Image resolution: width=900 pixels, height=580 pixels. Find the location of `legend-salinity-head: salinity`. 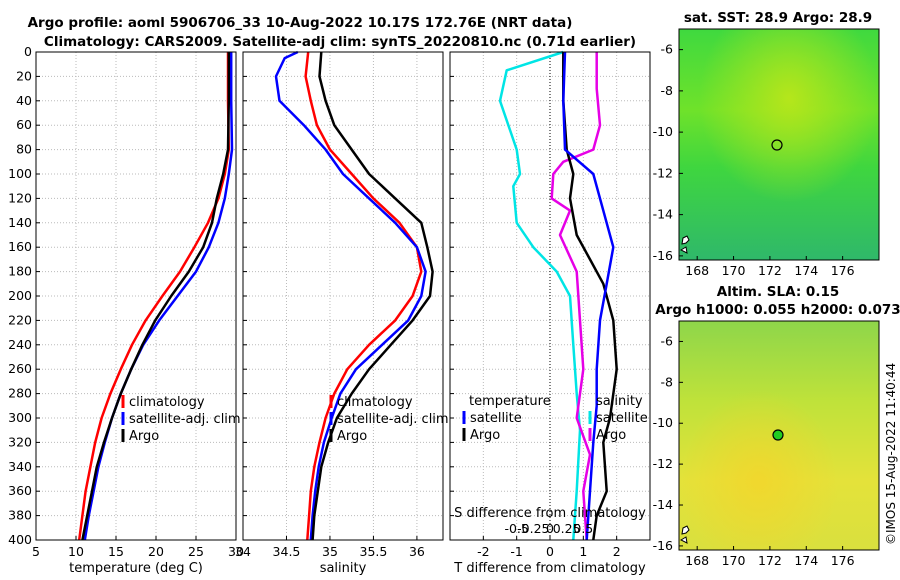

legend-salinity-head: salinity is located at coordinates (619, 401).